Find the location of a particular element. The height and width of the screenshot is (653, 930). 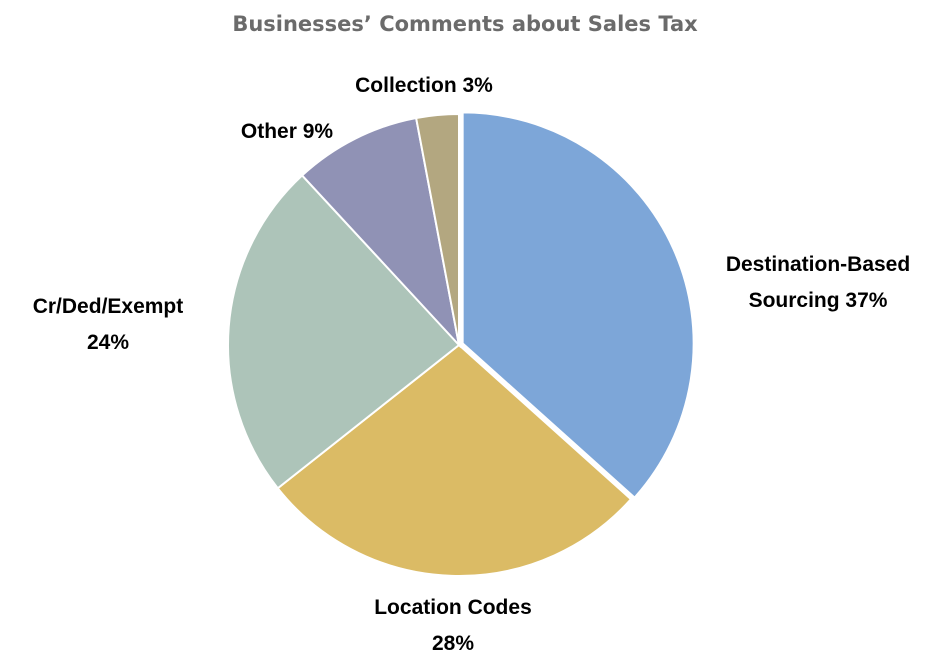

slice-label-line: 24% is located at coordinates (108, 342).